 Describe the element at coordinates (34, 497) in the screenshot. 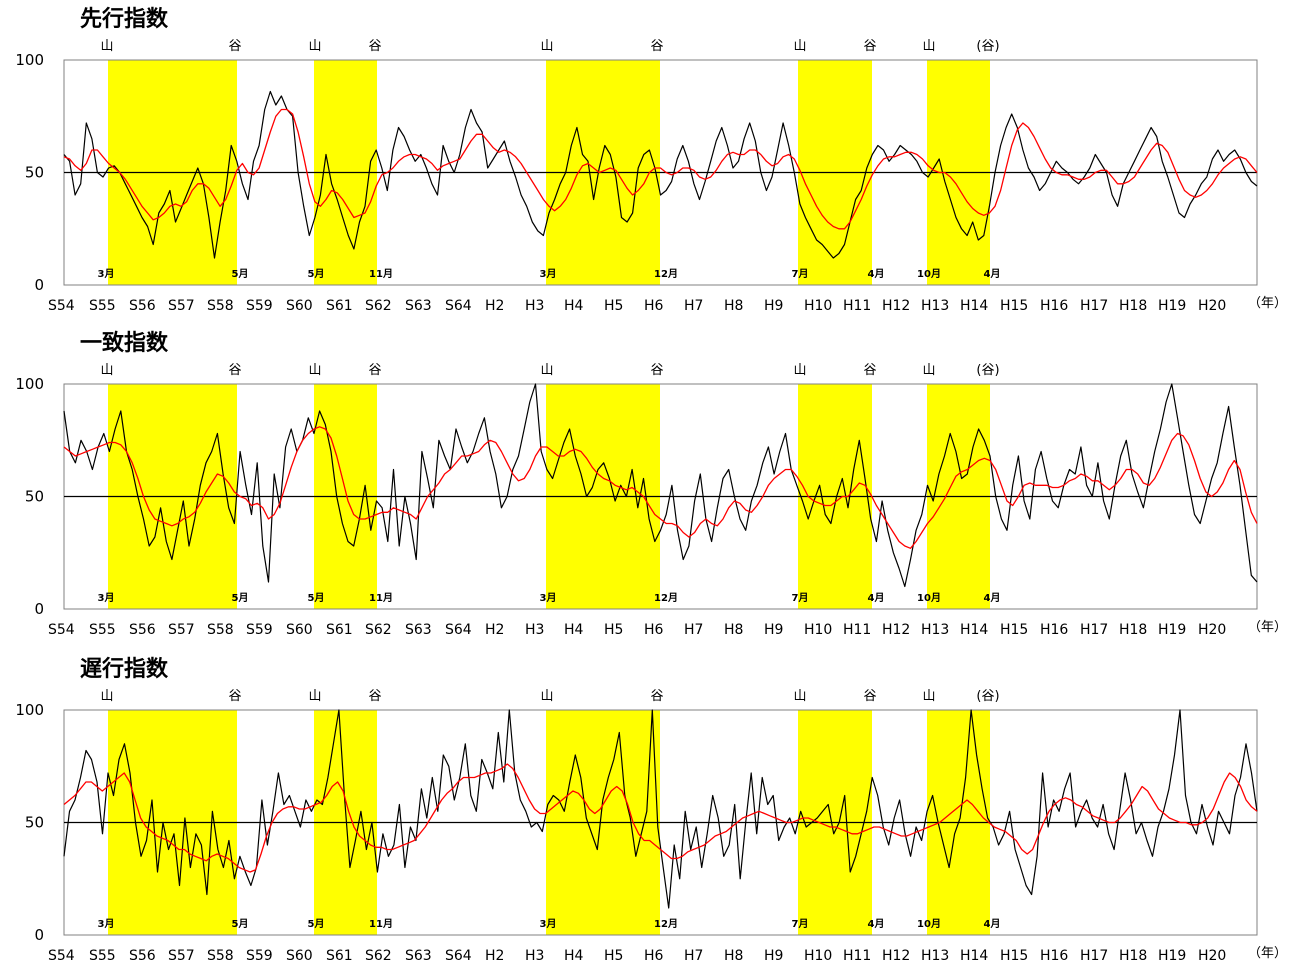

I see `y-tick-label: 50` at that location.